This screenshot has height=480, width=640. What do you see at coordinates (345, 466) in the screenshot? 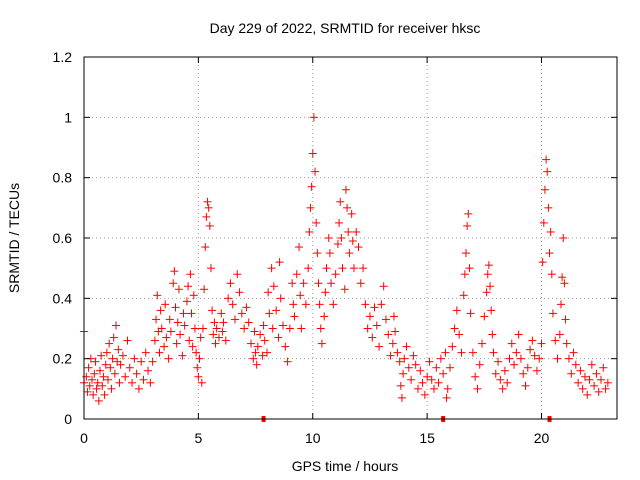
I see `x-axis-label: GPS time / hours` at bounding box center [345, 466].